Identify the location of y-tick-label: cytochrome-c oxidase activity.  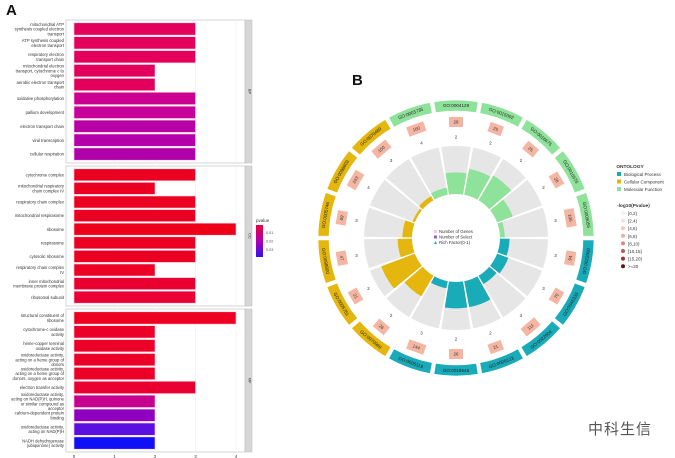
(44, 332).